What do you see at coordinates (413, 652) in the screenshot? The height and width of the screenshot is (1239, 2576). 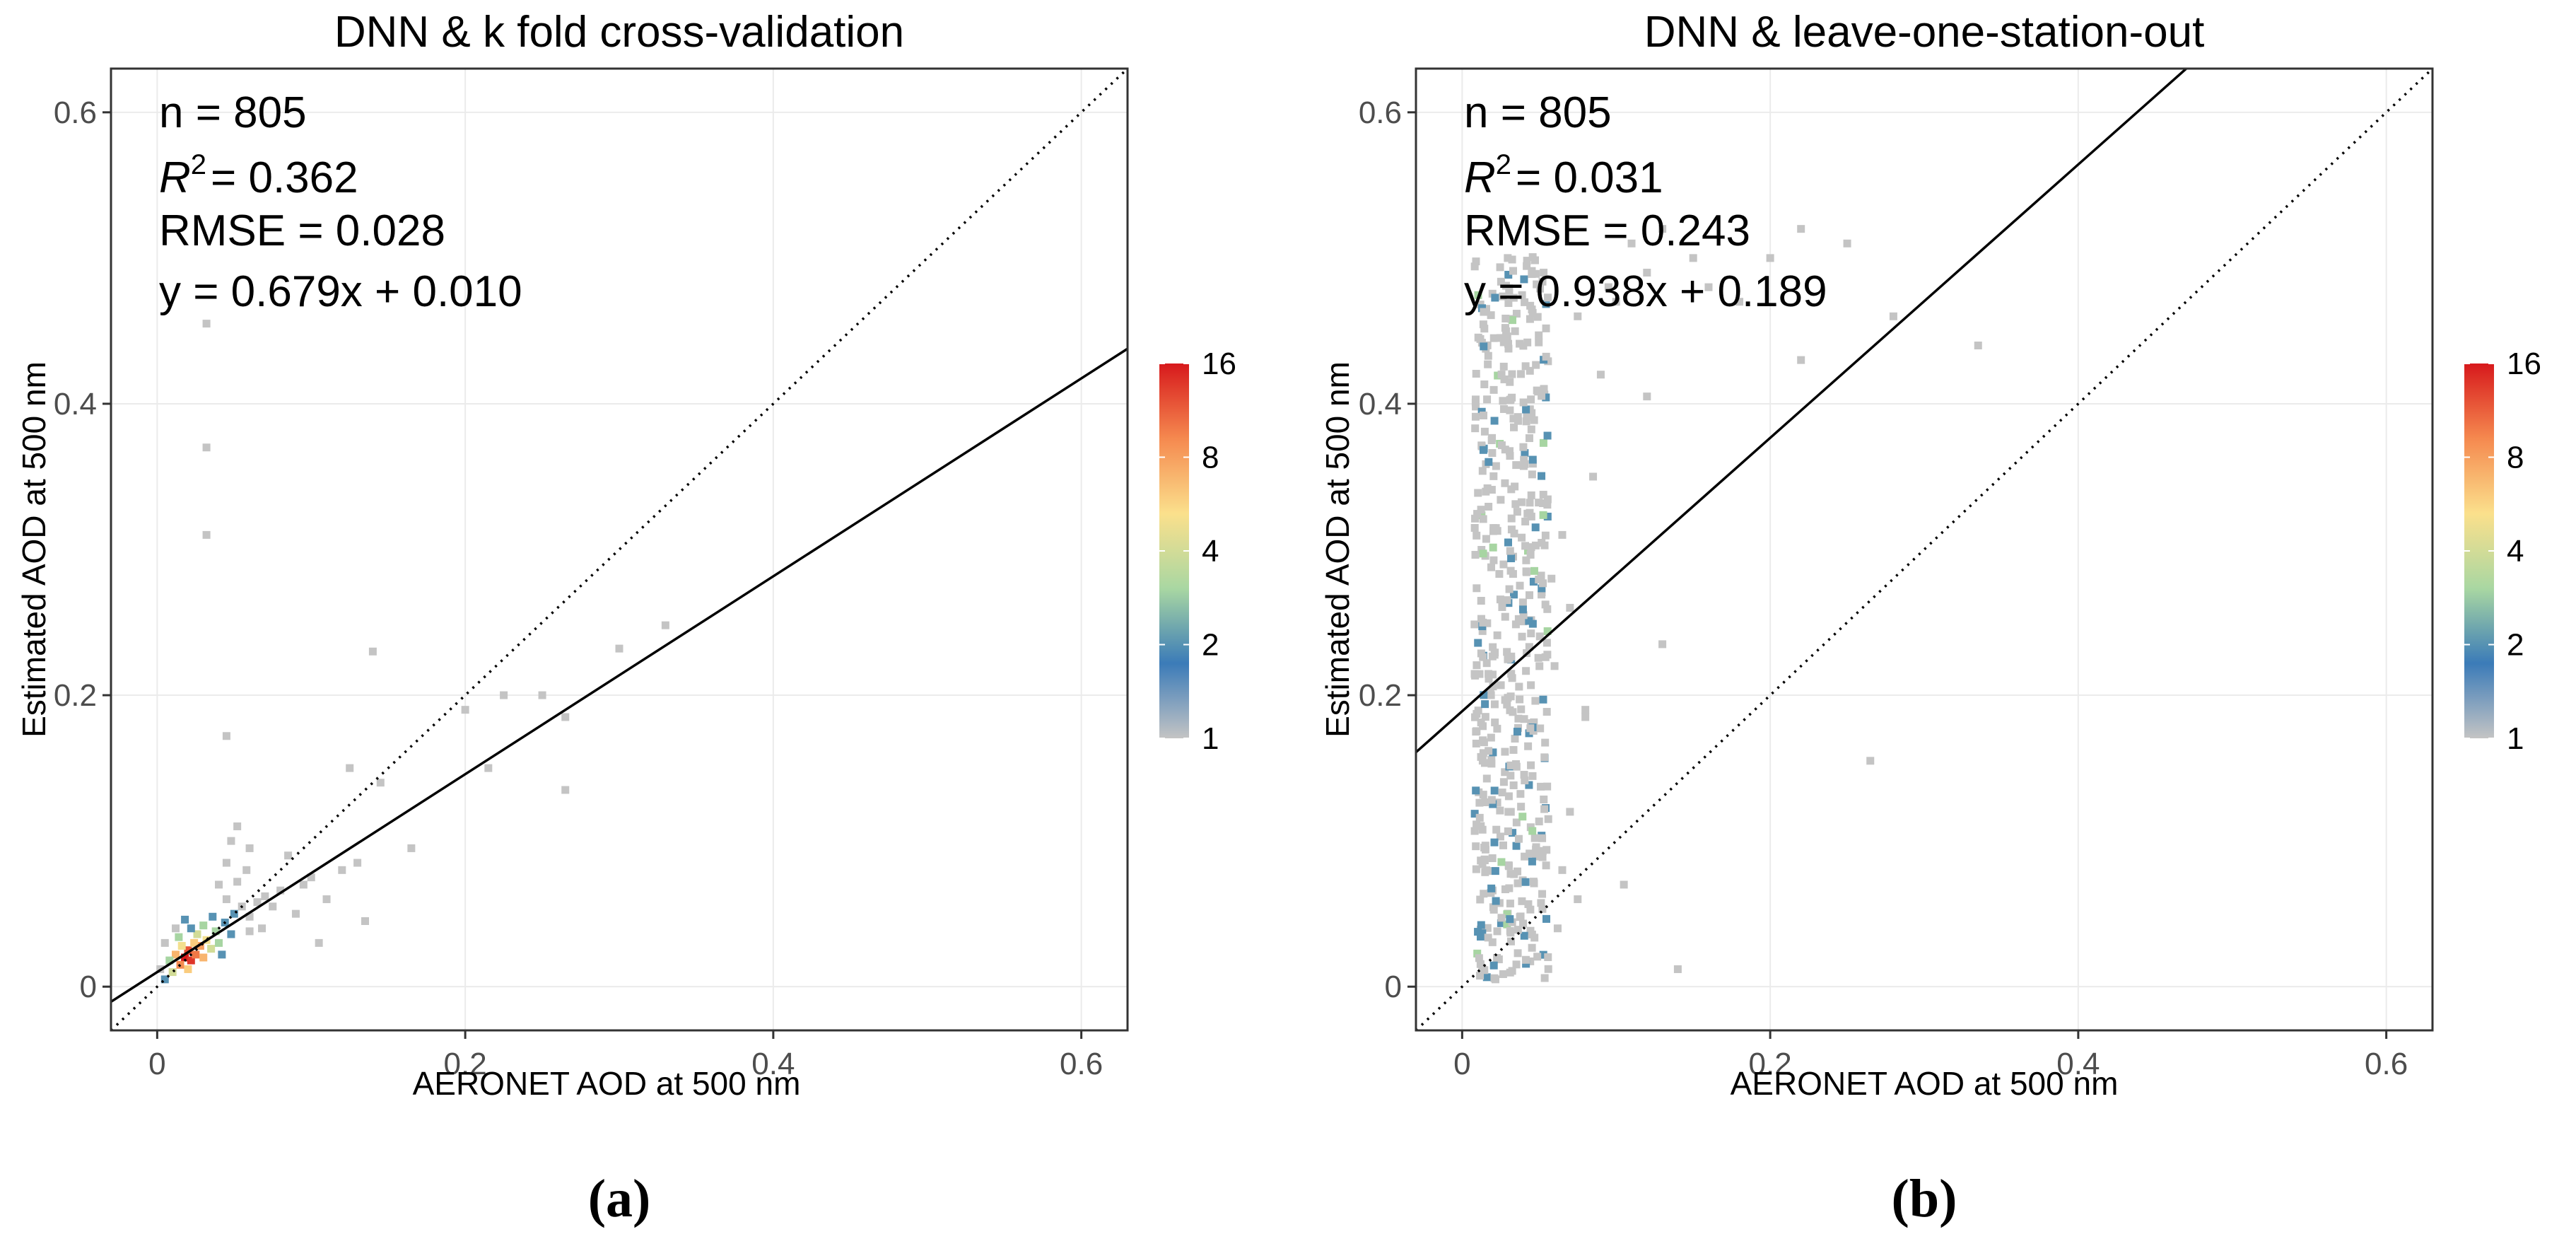 I see `panel-a-points` at bounding box center [413, 652].